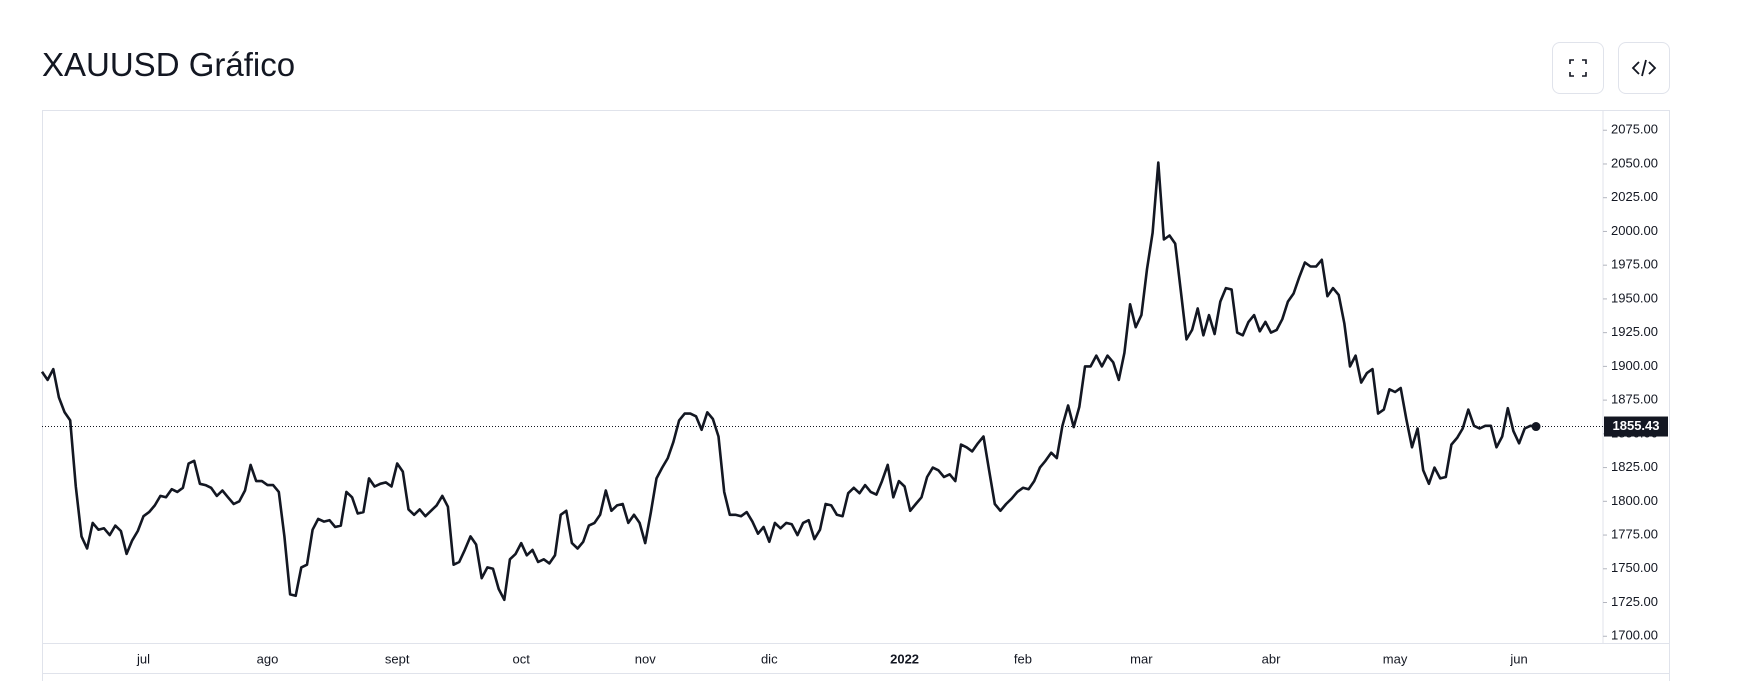 The image size is (1752, 681). What do you see at coordinates (1271, 658) in the screenshot?
I see `x-tick-label: abr` at bounding box center [1271, 658].